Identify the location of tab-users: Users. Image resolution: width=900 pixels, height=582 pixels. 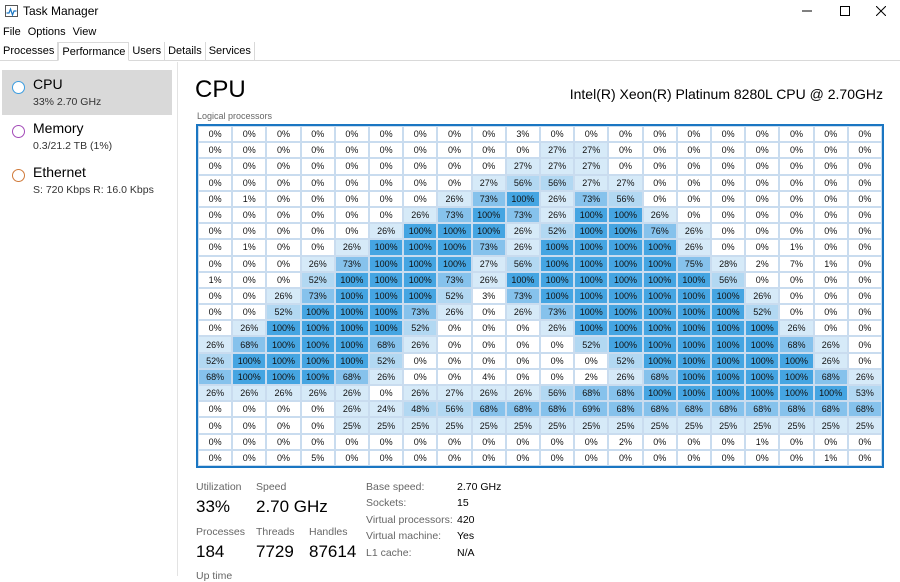
(147, 51).